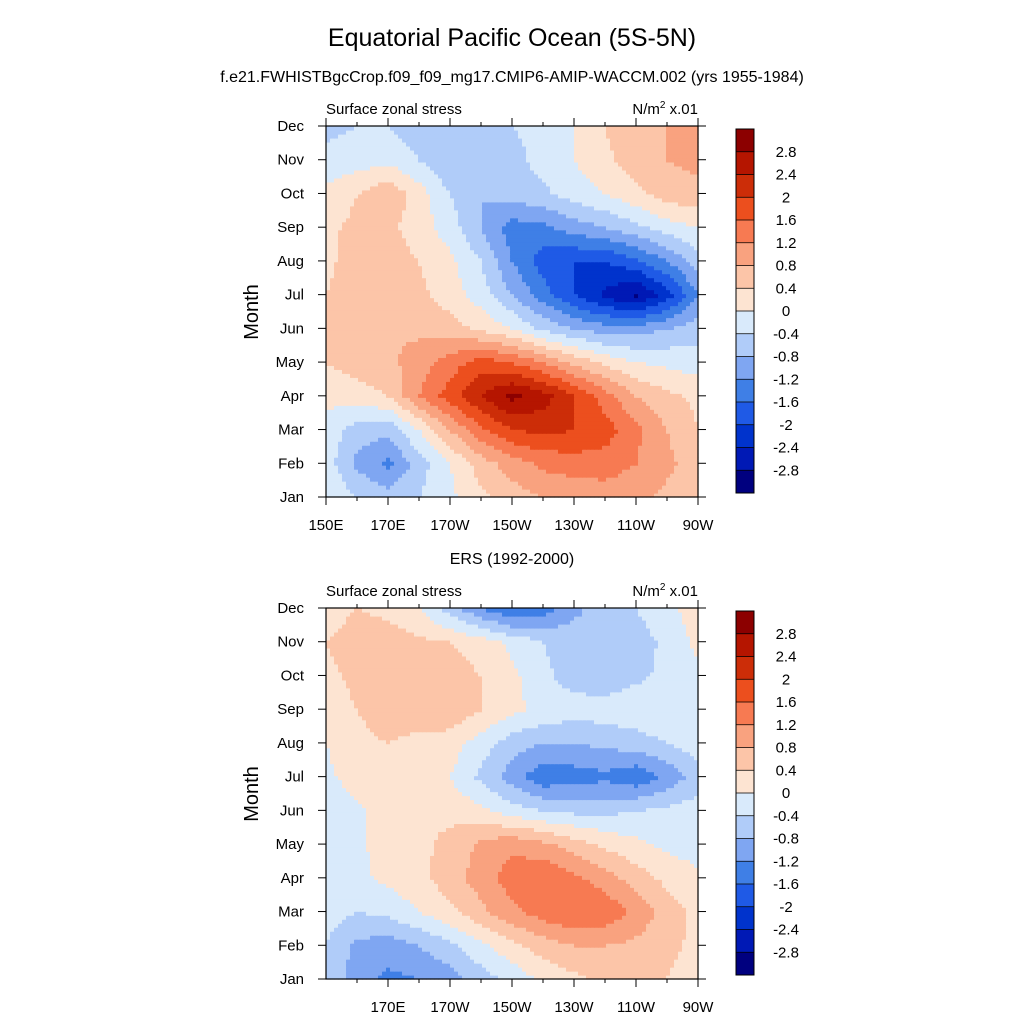  I want to click on panel-model-variable-label: Surface zonal stress, so click(394, 109).